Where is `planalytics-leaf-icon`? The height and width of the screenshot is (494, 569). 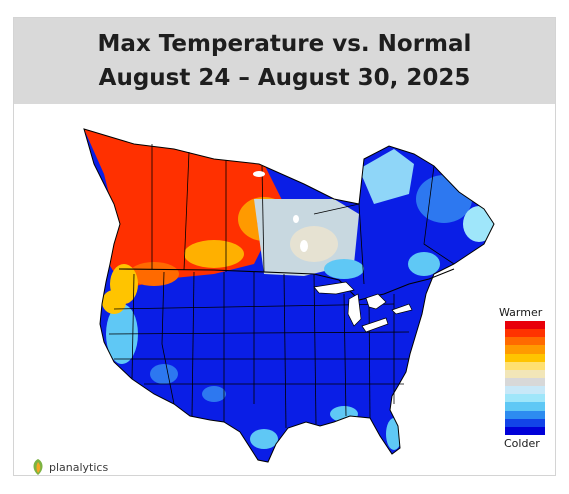
planalytics-leaf-icon is located at coordinates (38, 467).